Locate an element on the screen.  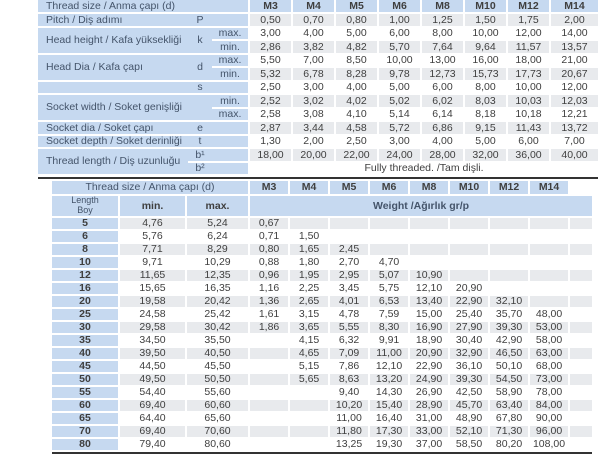
spacer-cell is located at coordinates (580, 276).